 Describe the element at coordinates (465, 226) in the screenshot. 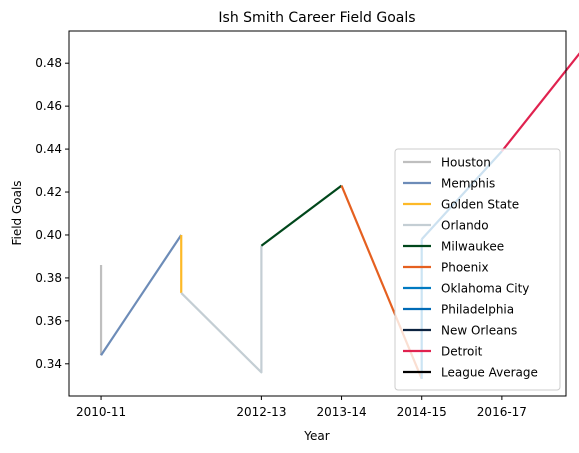

I see `legend-label-3: Orlando` at that location.